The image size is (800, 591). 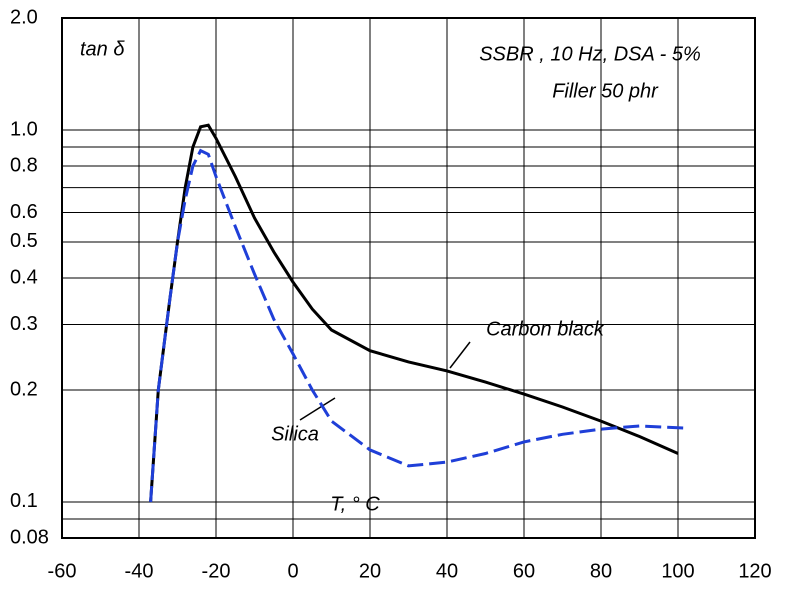 I want to click on x-tick-label: -60, so click(x=62, y=571).